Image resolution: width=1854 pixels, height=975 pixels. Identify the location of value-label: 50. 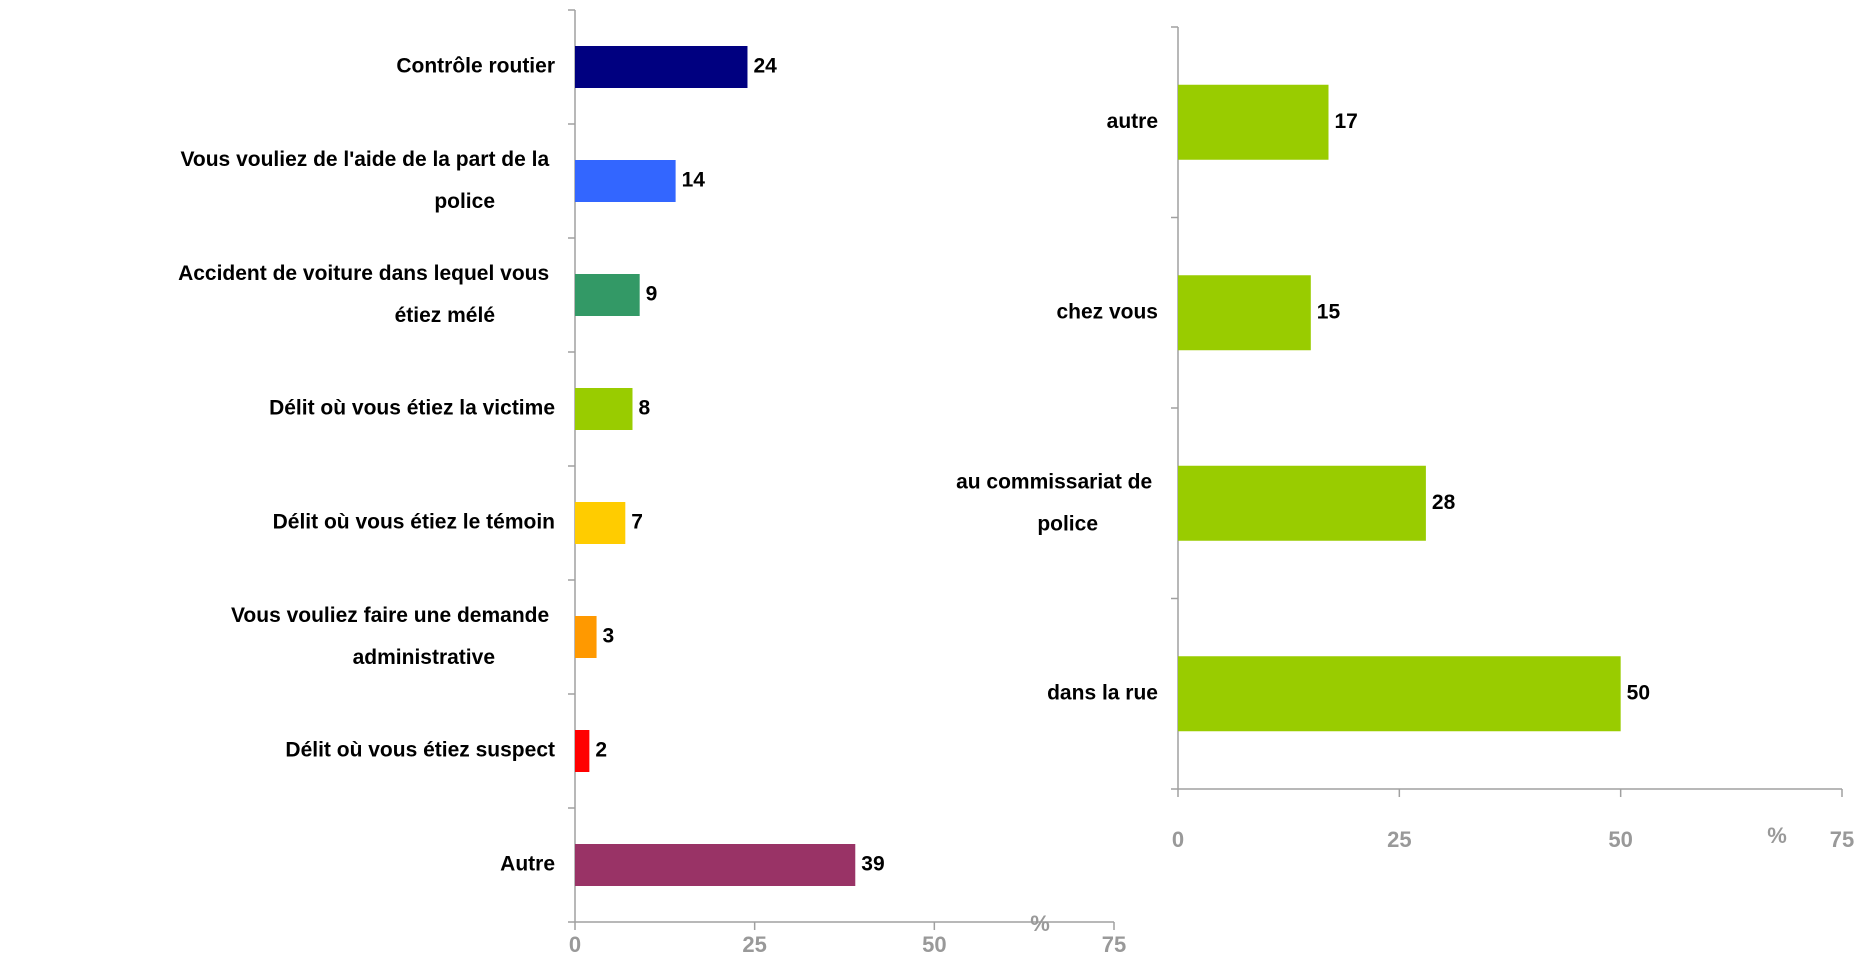
(1638, 692).